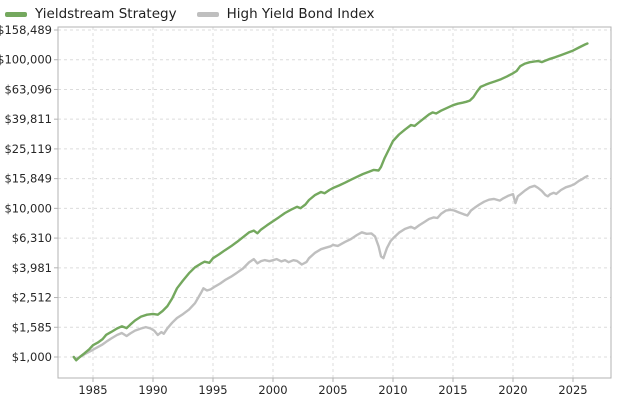 Image resolution: width=624 pixels, height=404 pixels. What do you see at coordinates (212, 390) in the screenshot?
I see `x-tick-label: 1995` at bounding box center [212, 390].